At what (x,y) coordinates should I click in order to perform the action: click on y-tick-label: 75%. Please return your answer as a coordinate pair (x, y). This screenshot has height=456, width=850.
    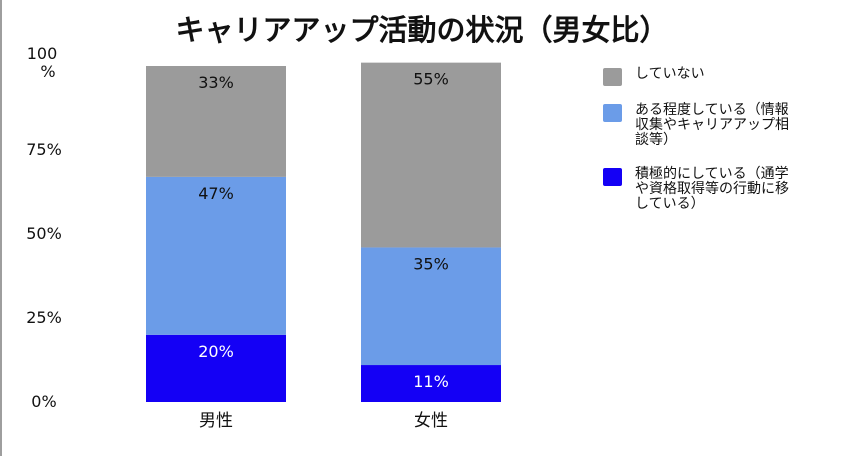
    Looking at the image, I should click on (44, 149).